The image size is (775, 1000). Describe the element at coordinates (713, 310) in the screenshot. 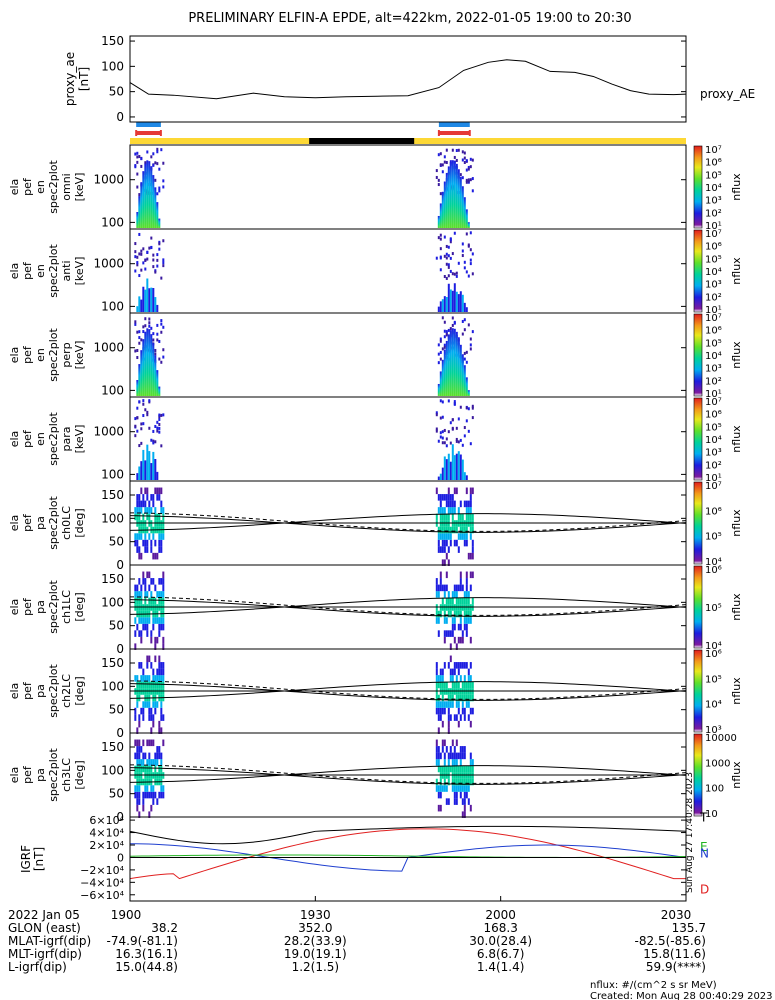

I see `colorbar-tick-label: 10¹` at that location.